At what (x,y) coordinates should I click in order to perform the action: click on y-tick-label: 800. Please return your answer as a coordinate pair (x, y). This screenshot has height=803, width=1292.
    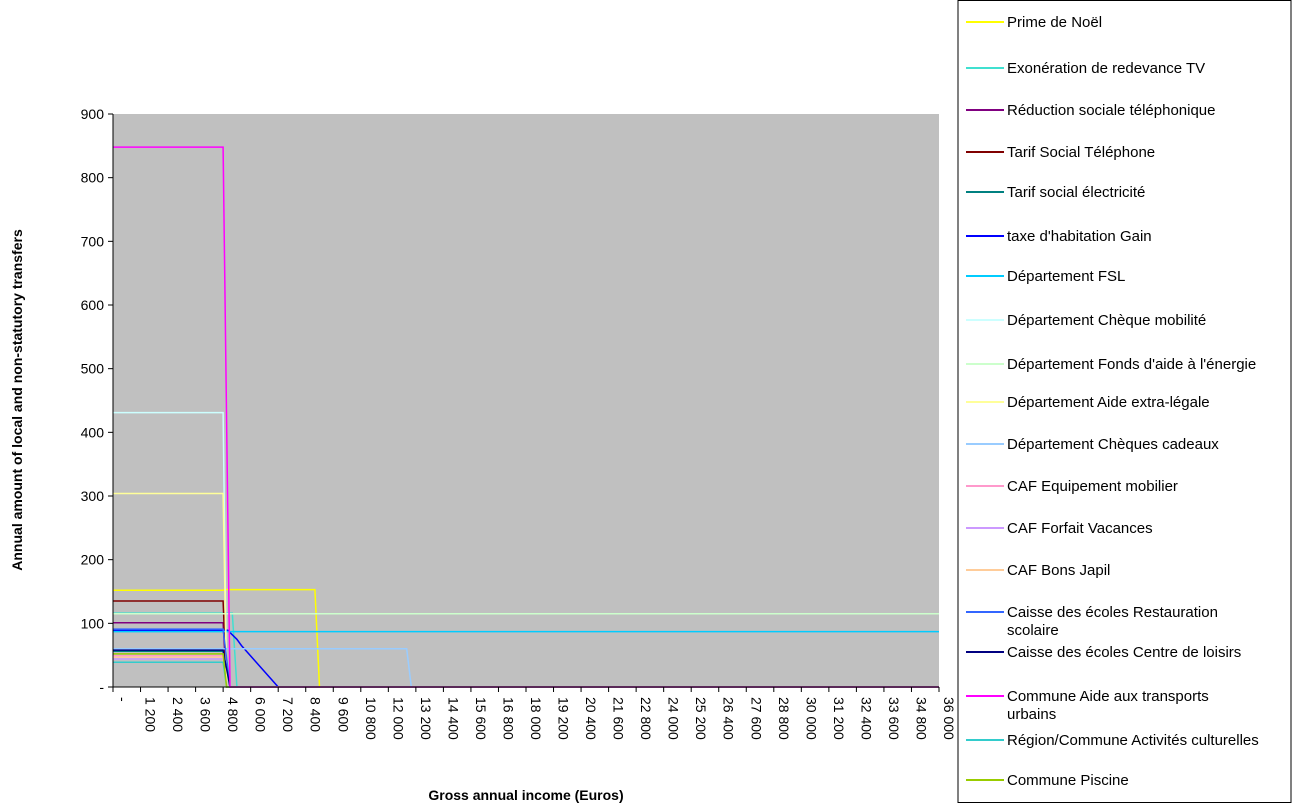
    Looking at the image, I should click on (93, 178).